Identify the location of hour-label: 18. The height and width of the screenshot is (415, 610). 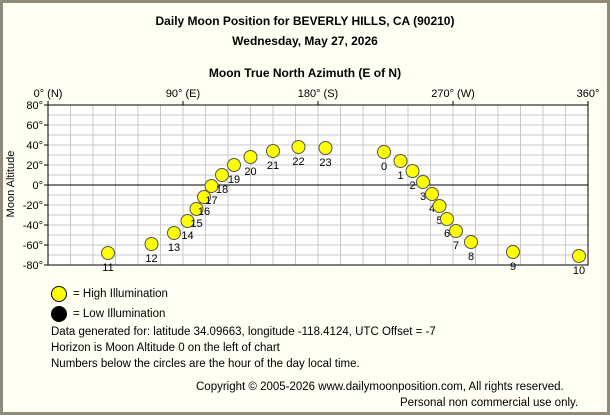
(222, 190).